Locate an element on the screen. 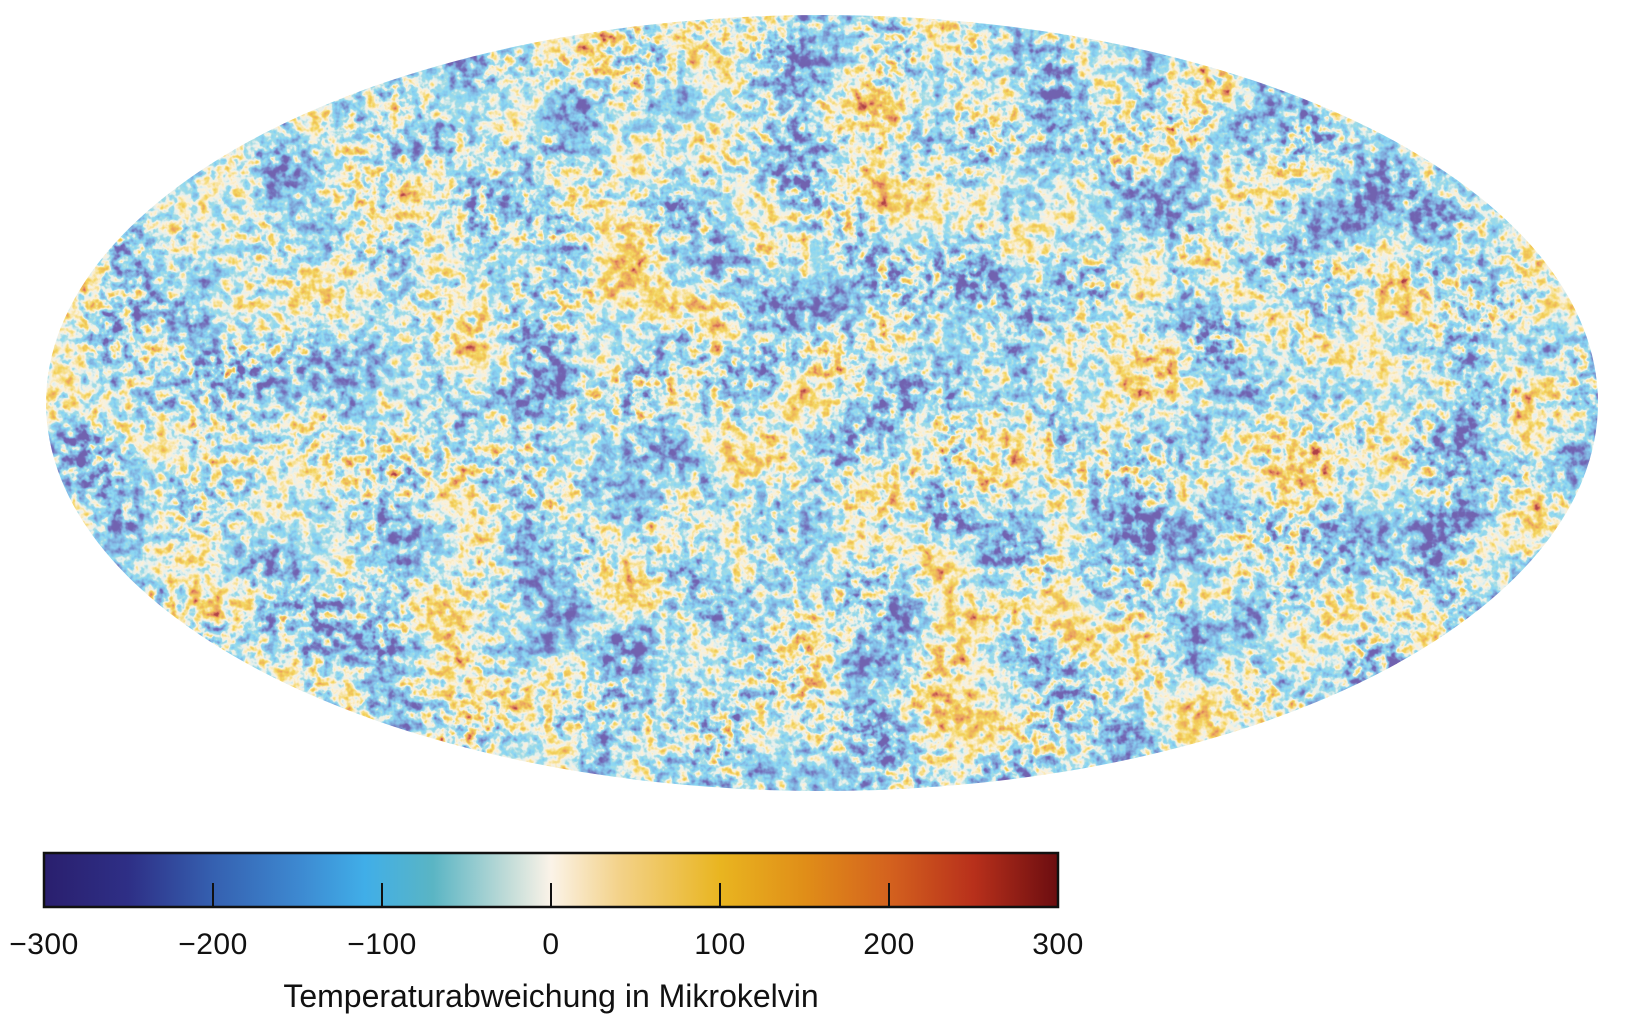  colorbar-tick-label: 100 is located at coordinates (720, 944).